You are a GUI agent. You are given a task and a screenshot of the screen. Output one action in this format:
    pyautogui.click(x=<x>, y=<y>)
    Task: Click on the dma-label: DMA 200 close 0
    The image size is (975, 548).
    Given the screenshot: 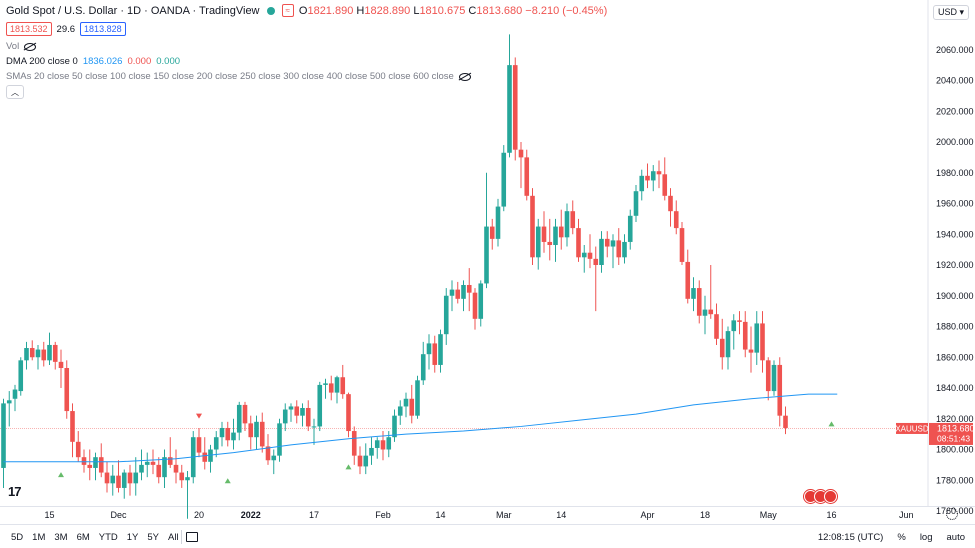 What is the action you would take?
    pyautogui.click(x=42, y=61)
    